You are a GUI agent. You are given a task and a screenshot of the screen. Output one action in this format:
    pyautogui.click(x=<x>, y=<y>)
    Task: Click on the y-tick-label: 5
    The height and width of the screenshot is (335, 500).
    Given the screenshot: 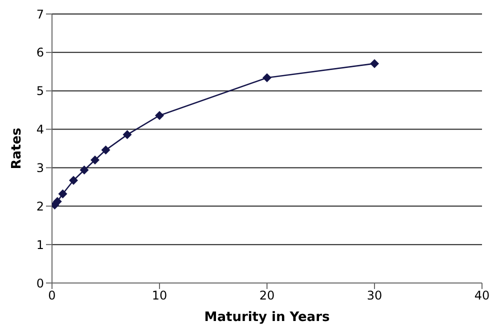 What is the action you would take?
    pyautogui.click(x=40, y=91)
    